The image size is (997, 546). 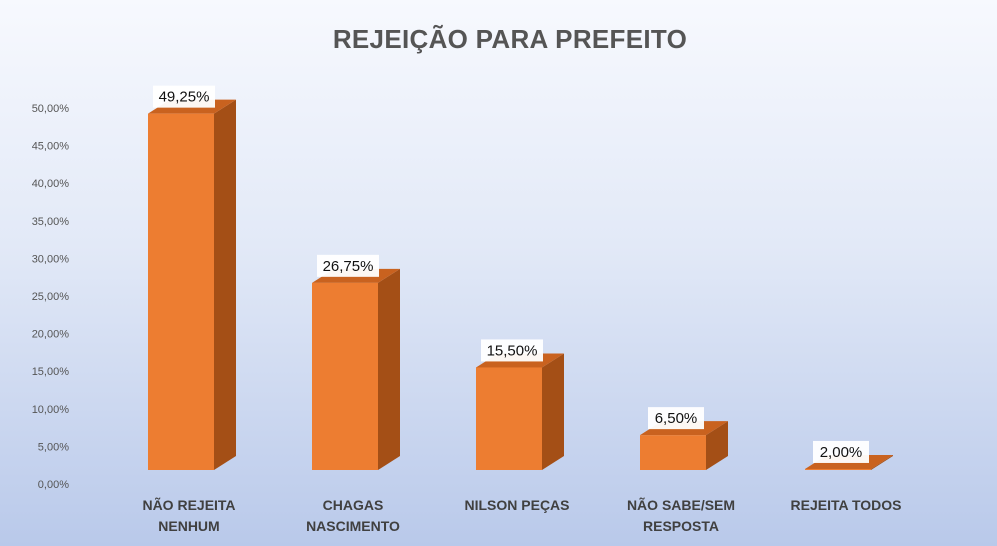 I want to click on data-label: 6,50%, so click(x=676, y=418).